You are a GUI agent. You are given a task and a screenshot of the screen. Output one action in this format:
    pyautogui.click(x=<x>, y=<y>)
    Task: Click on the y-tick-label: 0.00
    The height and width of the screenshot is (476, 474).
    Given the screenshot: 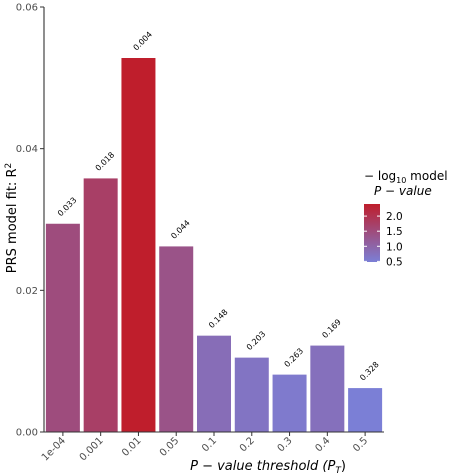 What is the action you would take?
    pyautogui.click(x=27, y=433)
    